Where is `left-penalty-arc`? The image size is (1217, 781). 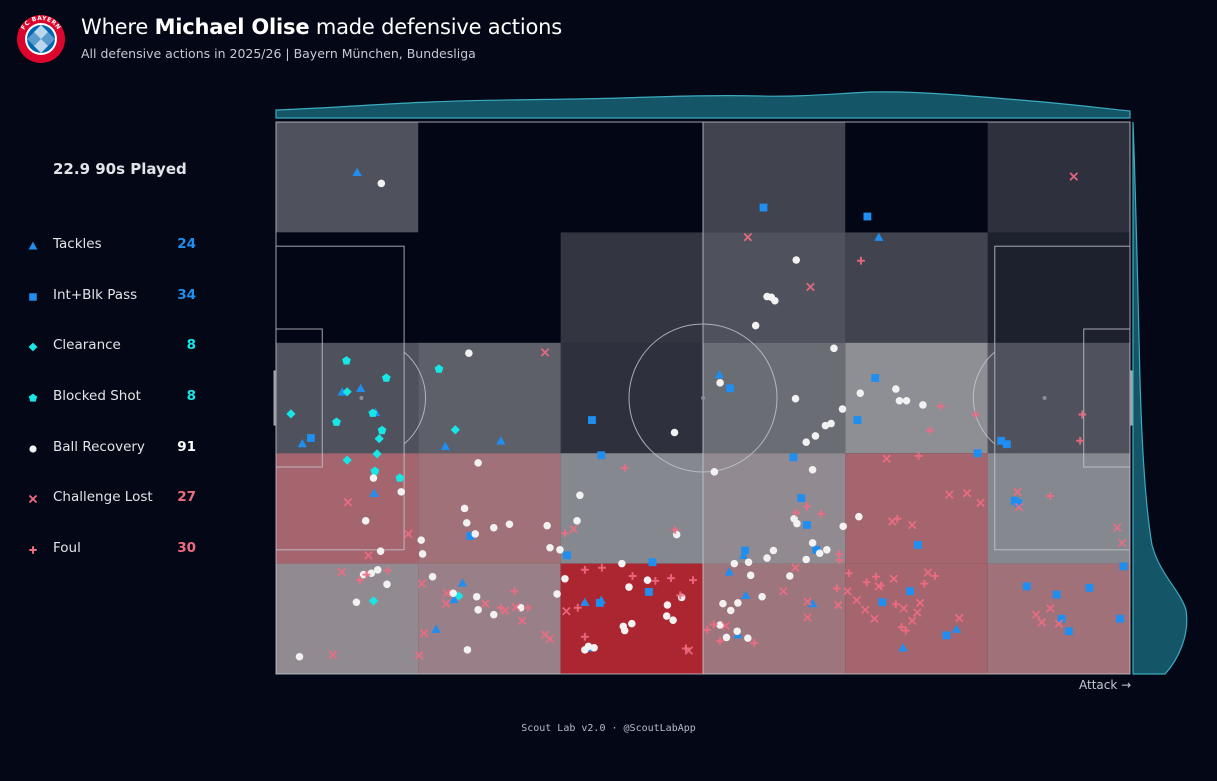 left-penalty-arc is located at coordinates (414, 398).